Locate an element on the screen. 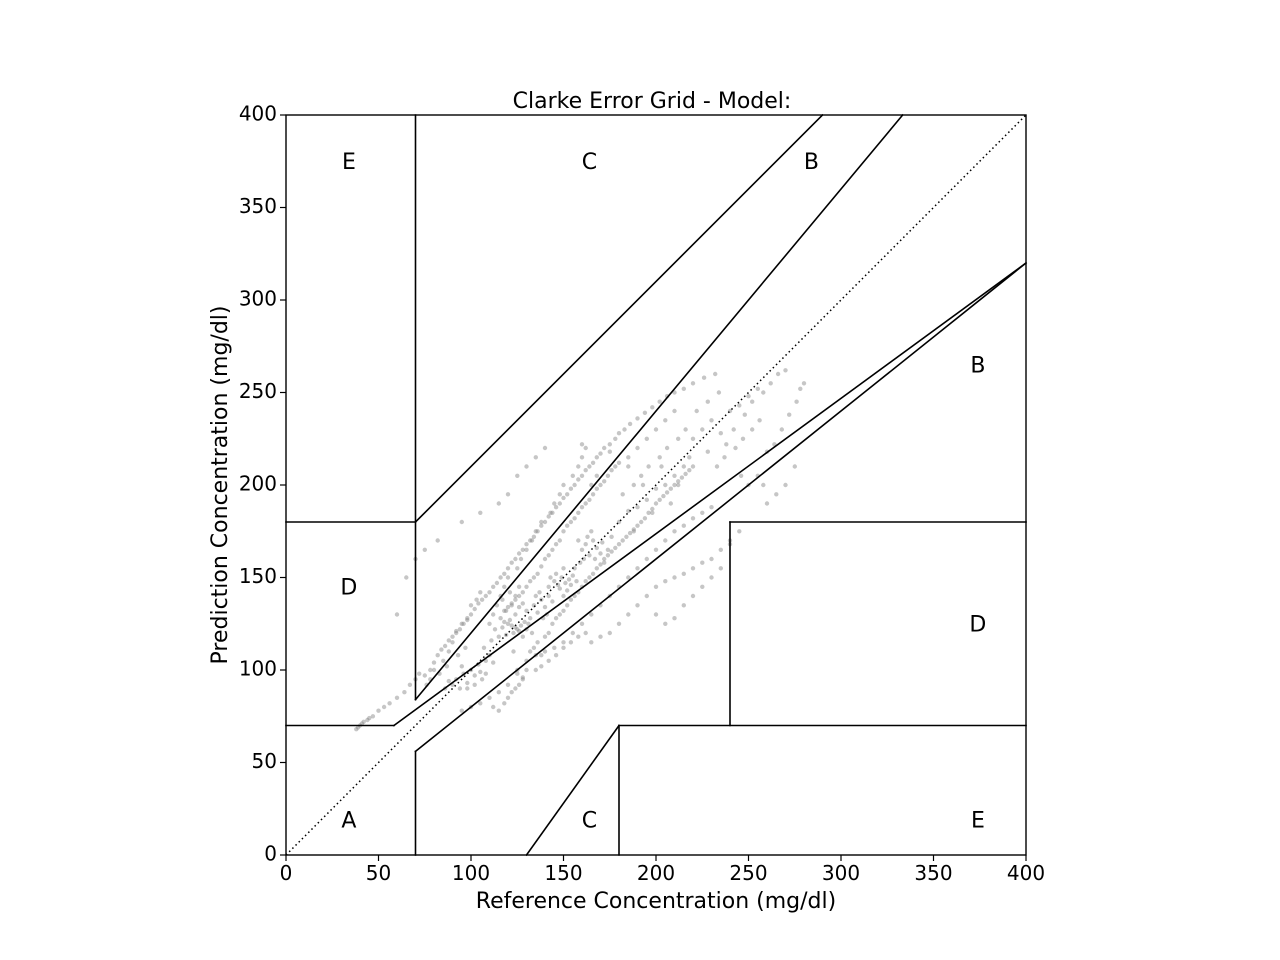 The width and height of the screenshot is (1280, 960). zone-label-c: C is located at coordinates (589, 162).